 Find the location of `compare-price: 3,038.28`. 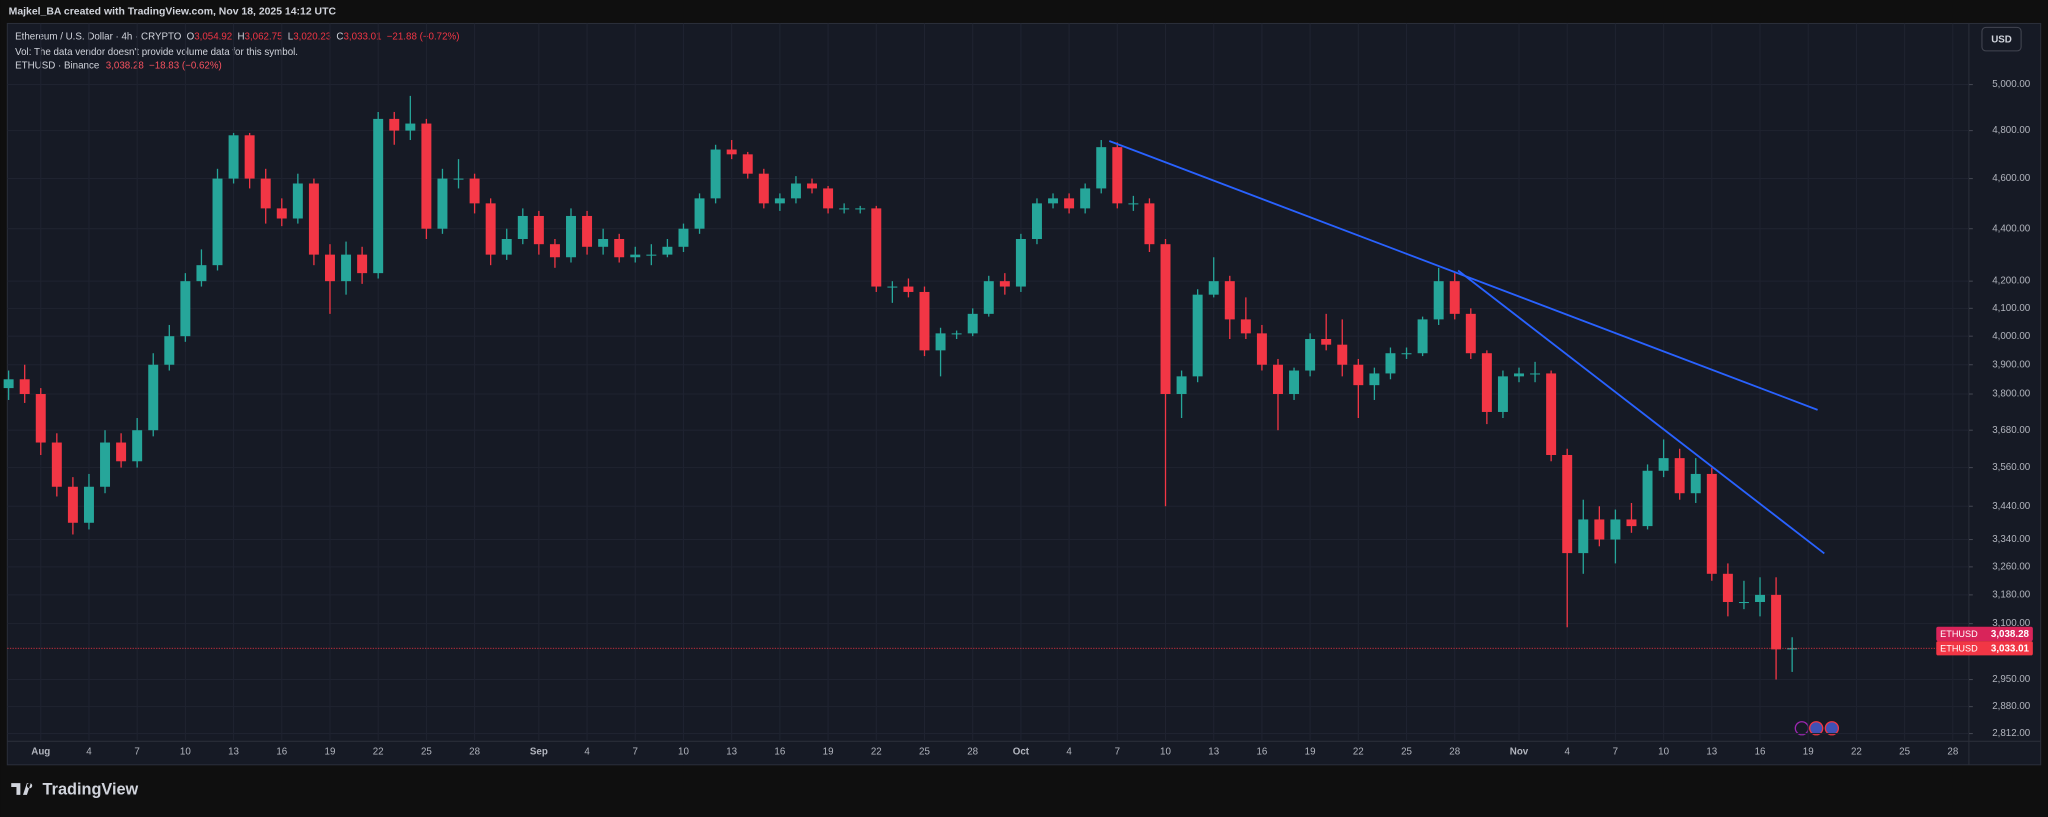

compare-price: 3,038.28 is located at coordinates (125, 65).